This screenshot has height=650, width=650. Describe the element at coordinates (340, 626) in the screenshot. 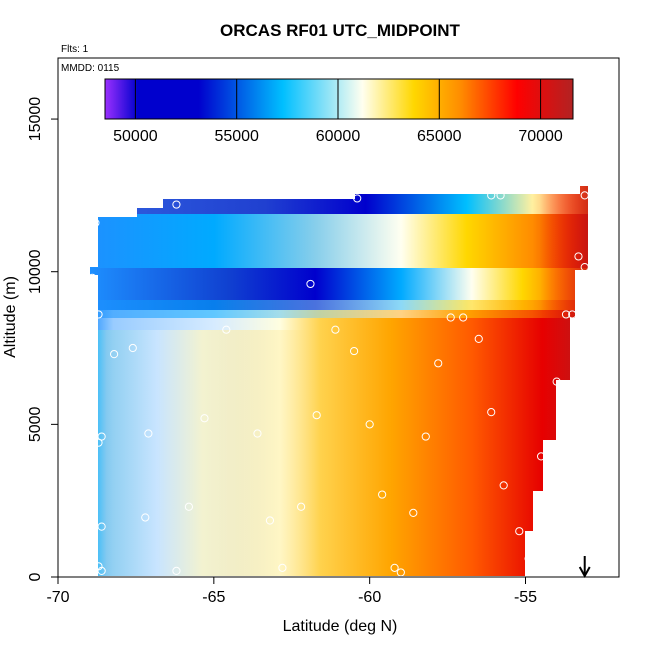

I see `x-axis-label: Latitude (deg N)` at that location.